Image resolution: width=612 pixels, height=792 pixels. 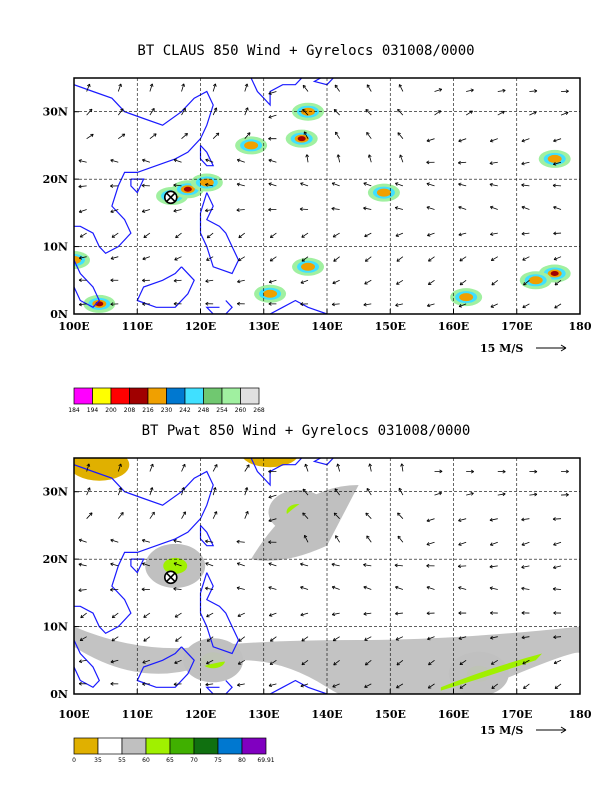 What do you see at coordinates (323, 462) in the screenshot?
I see `coastline` at bounding box center [323, 462].